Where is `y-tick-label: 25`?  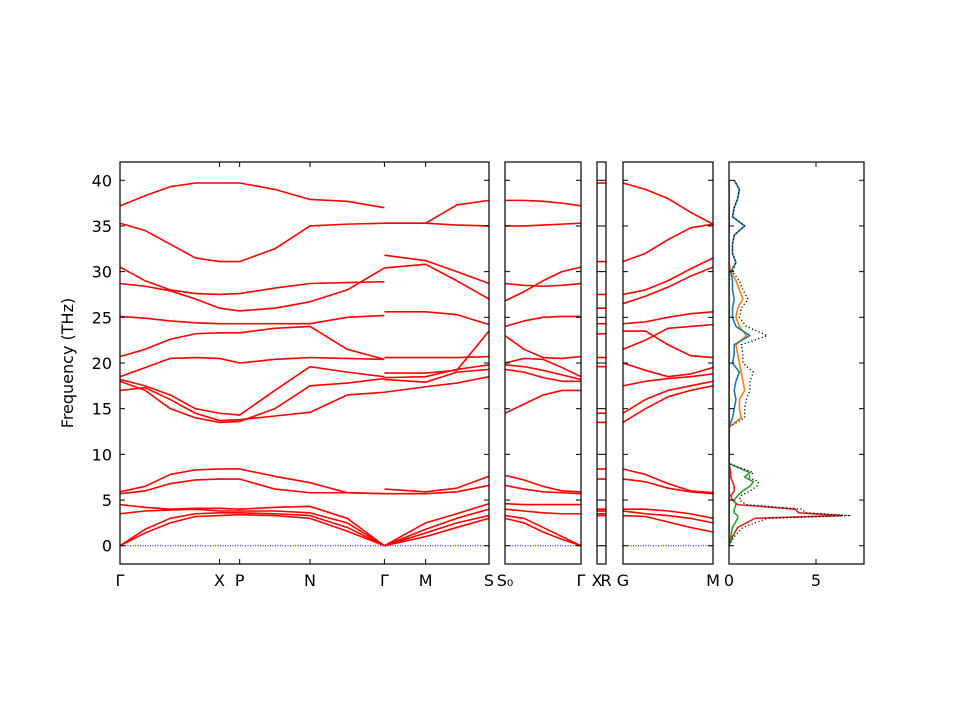
y-tick-label: 25 is located at coordinates (102, 317).